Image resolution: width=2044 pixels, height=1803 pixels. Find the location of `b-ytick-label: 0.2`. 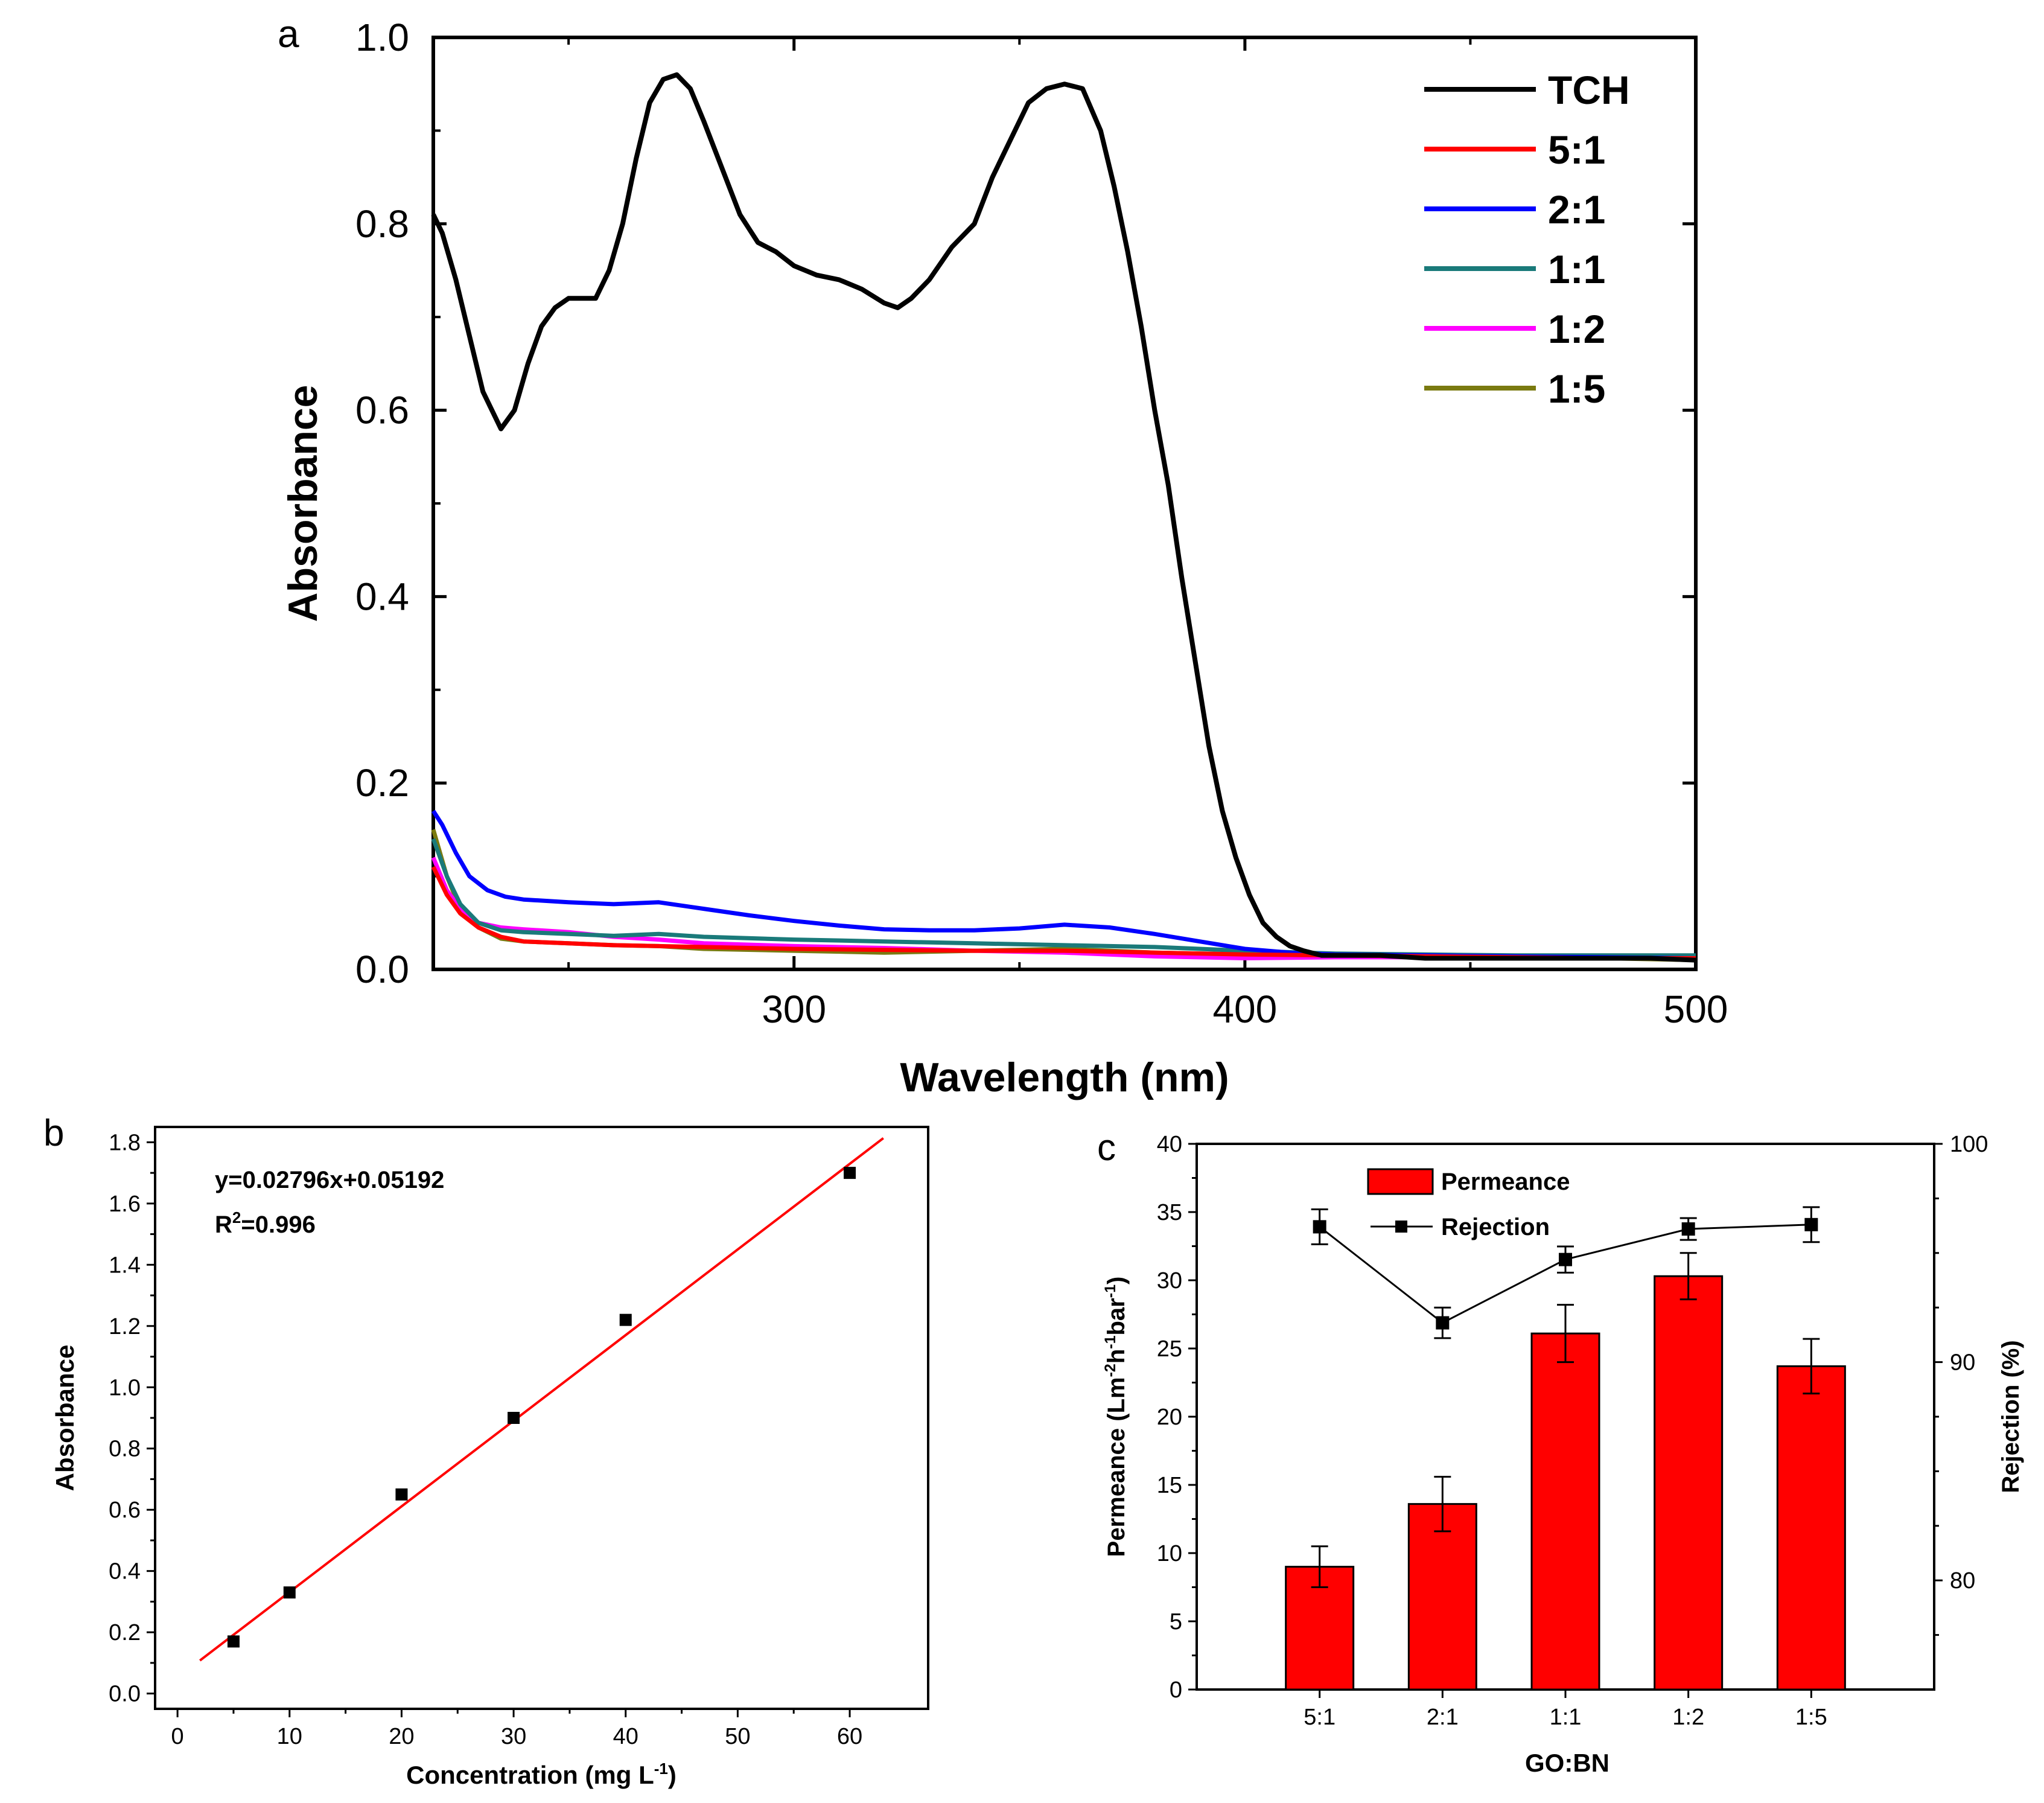

b-ytick-label: 0.2 is located at coordinates (125, 1633).